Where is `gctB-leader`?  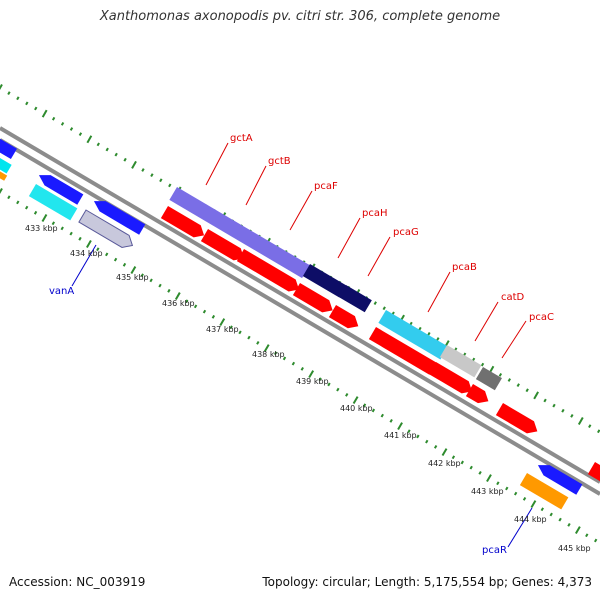 gctB-leader is located at coordinates (256, 185).